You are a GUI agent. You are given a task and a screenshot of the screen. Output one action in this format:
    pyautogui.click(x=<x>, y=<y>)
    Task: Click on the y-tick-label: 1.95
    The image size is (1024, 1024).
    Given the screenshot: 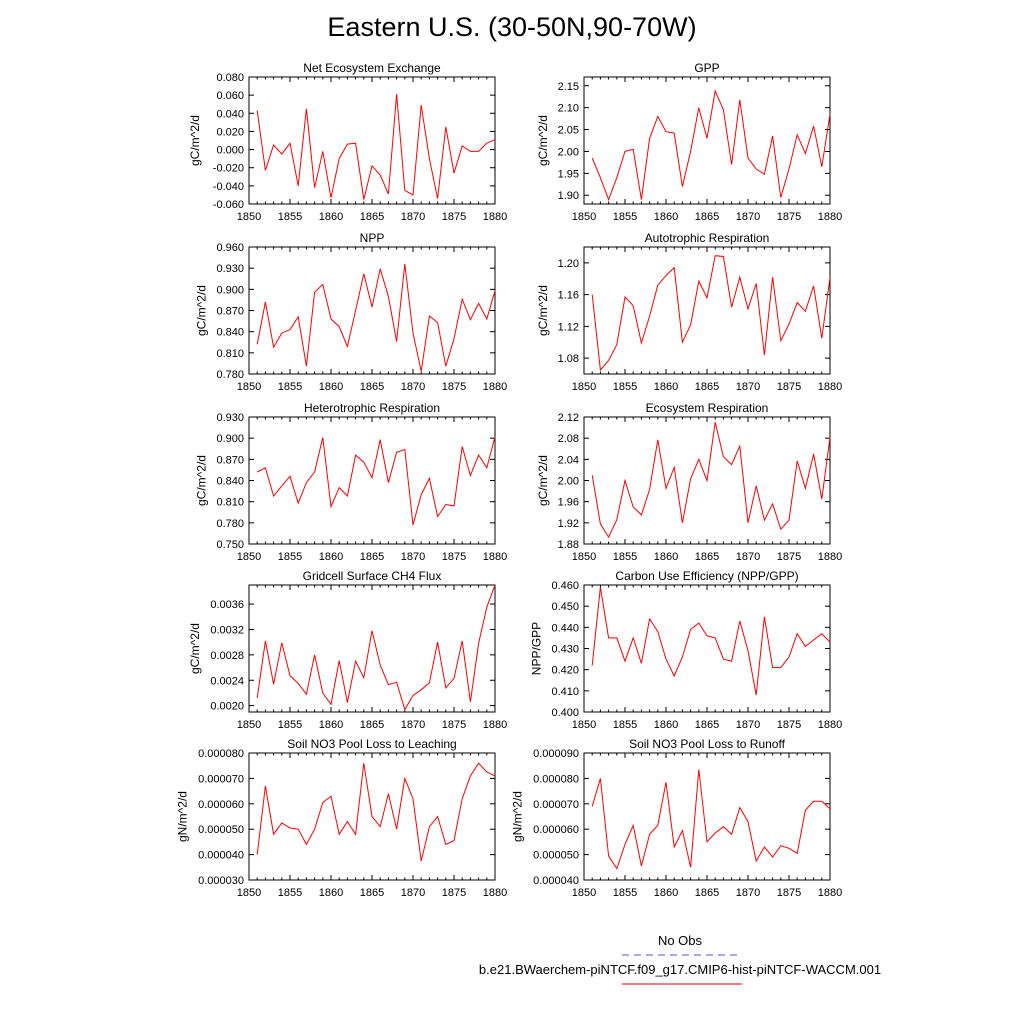 What is the action you would take?
    pyautogui.click(x=568, y=174)
    